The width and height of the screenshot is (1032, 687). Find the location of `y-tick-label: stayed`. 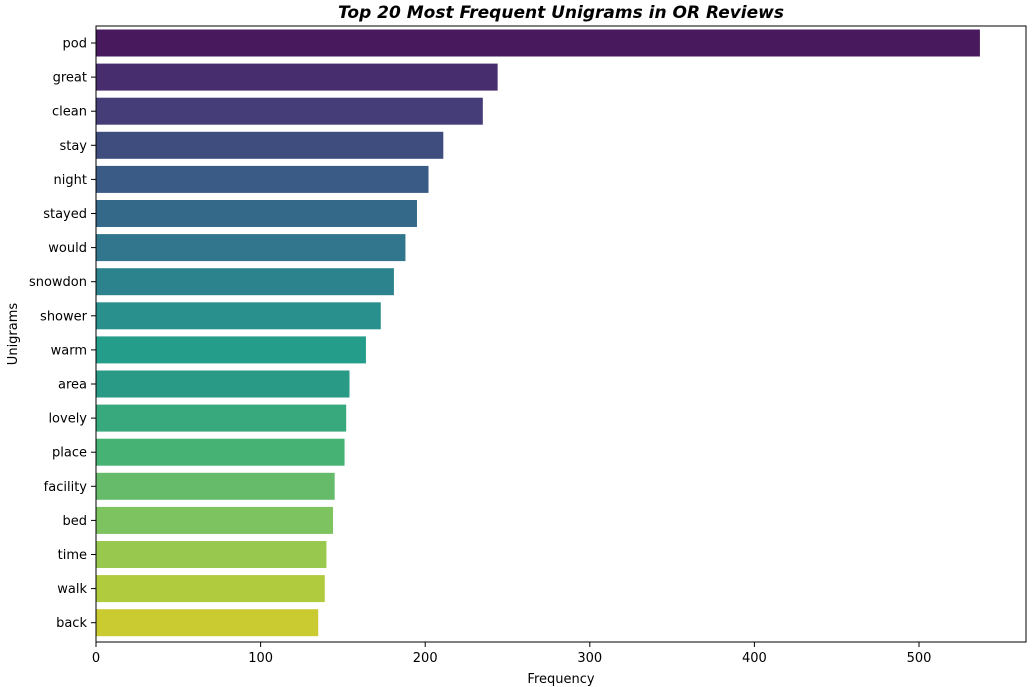

y-tick-label: stayed is located at coordinates (65, 214).